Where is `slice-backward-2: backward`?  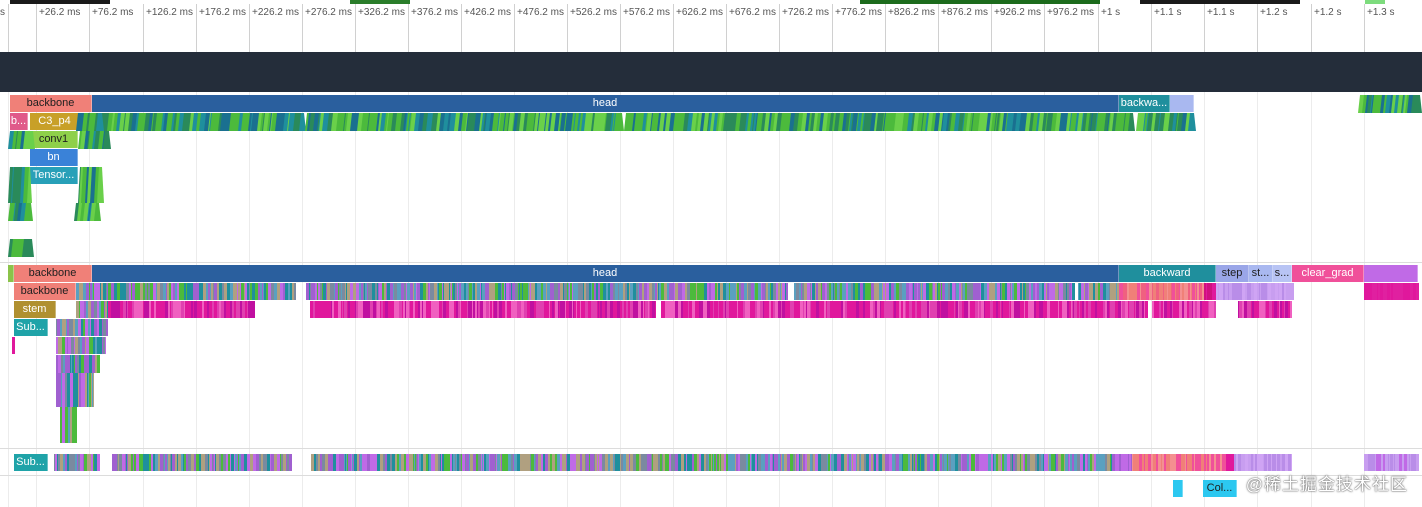
slice-backward-2: backward is located at coordinates (1167, 273).